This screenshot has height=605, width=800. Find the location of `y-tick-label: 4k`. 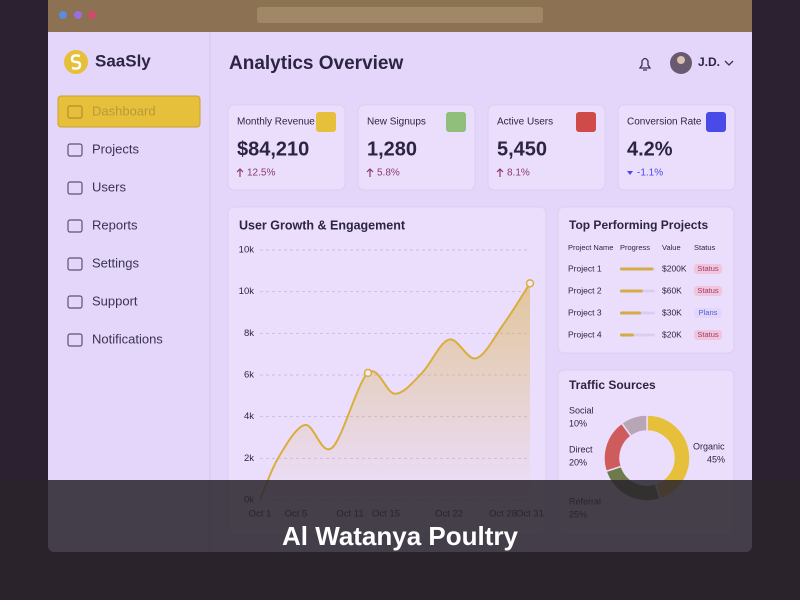

y-tick-label: 4k is located at coordinates (249, 416).